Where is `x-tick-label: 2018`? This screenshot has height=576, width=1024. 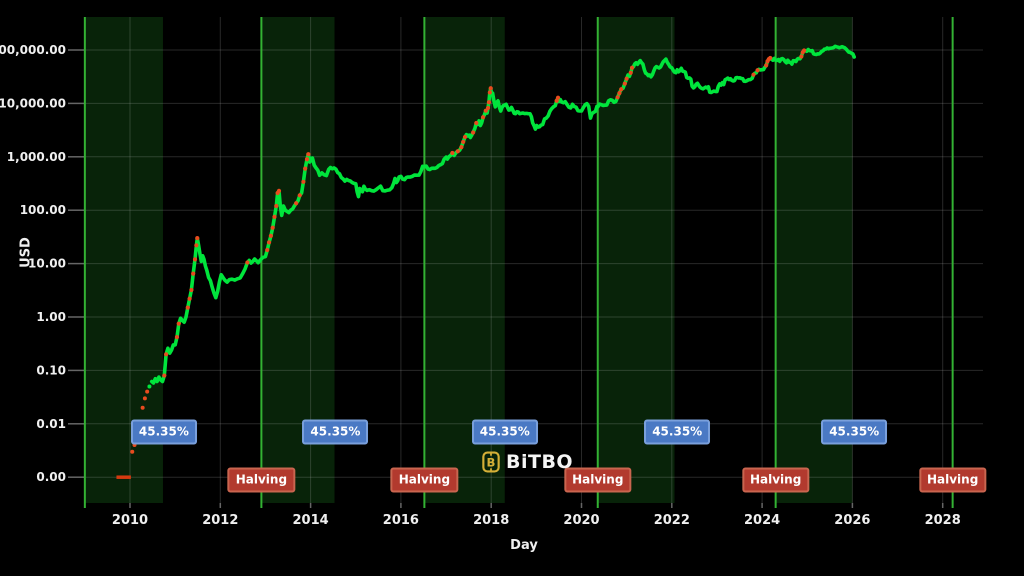
x-tick-label: 2018 is located at coordinates (491, 520).